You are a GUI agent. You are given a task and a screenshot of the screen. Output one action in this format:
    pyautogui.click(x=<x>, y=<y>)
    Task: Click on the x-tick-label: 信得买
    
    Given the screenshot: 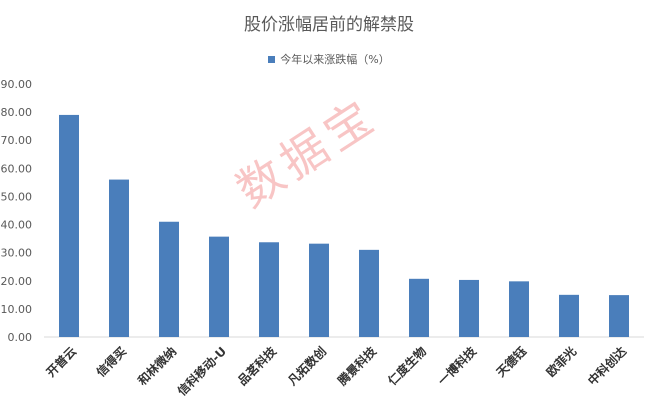 What is the action you would take?
    pyautogui.click(x=111, y=362)
    